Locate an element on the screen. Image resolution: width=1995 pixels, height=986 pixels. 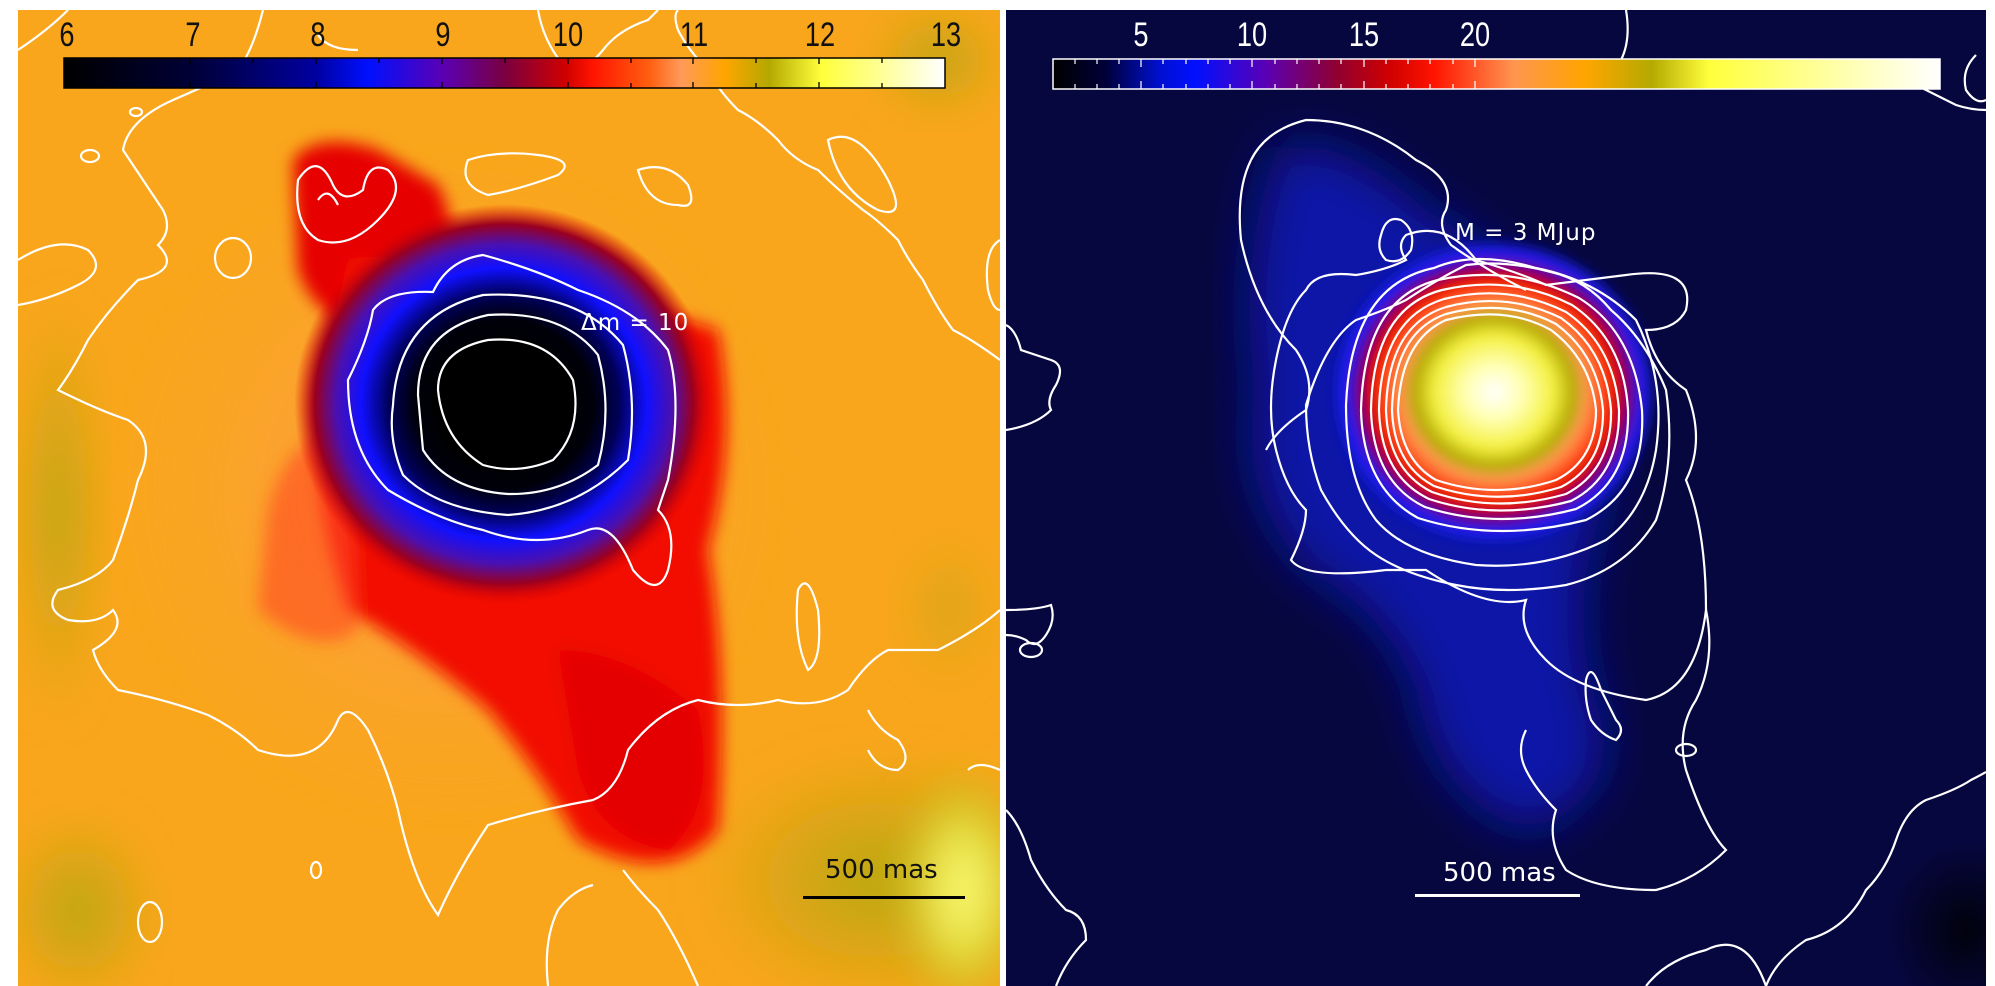
left-colorbar-tick-label: 13 is located at coordinates (946, 35).